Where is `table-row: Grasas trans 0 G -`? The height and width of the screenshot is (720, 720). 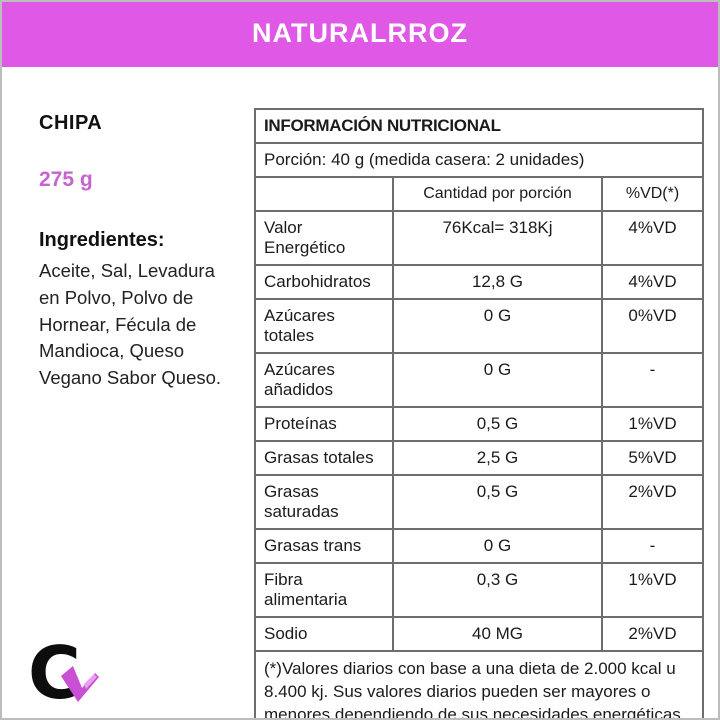 table-row: Grasas trans 0 G - is located at coordinates (479, 546).